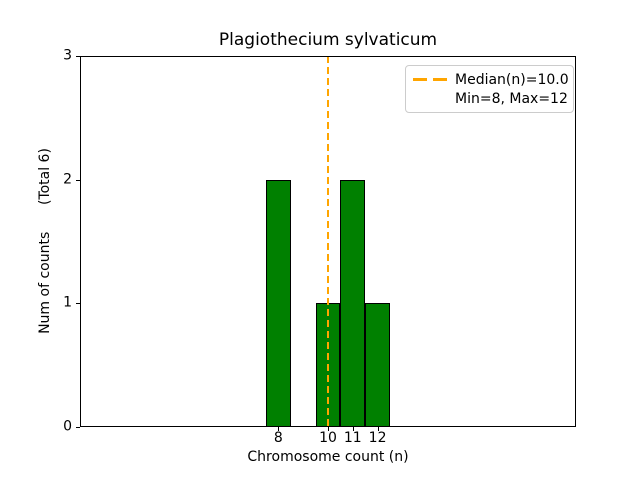 The height and width of the screenshot is (480, 640). I want to click on bar-n12, so click(377, 365).